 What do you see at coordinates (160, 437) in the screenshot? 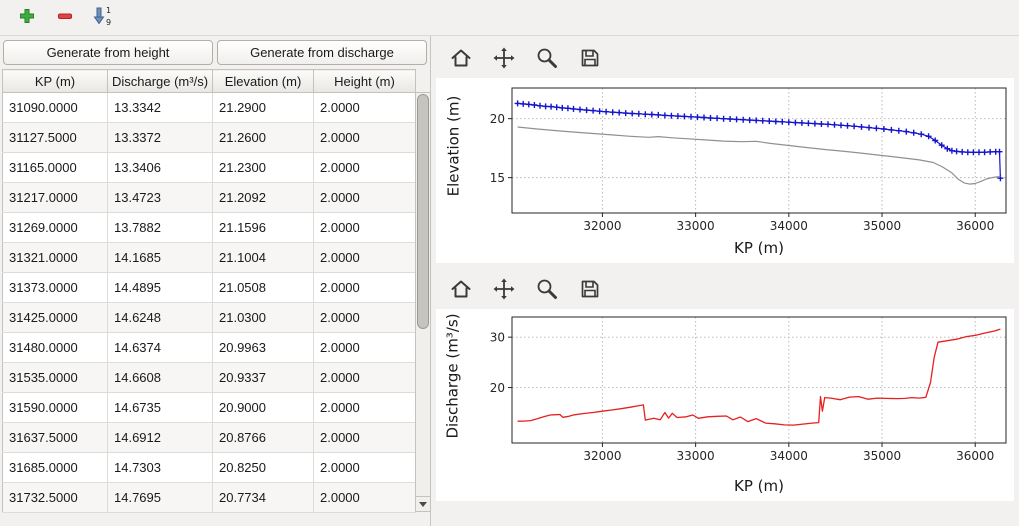
I see `table-cell: 14.6912` at bounding box center [160, 437].